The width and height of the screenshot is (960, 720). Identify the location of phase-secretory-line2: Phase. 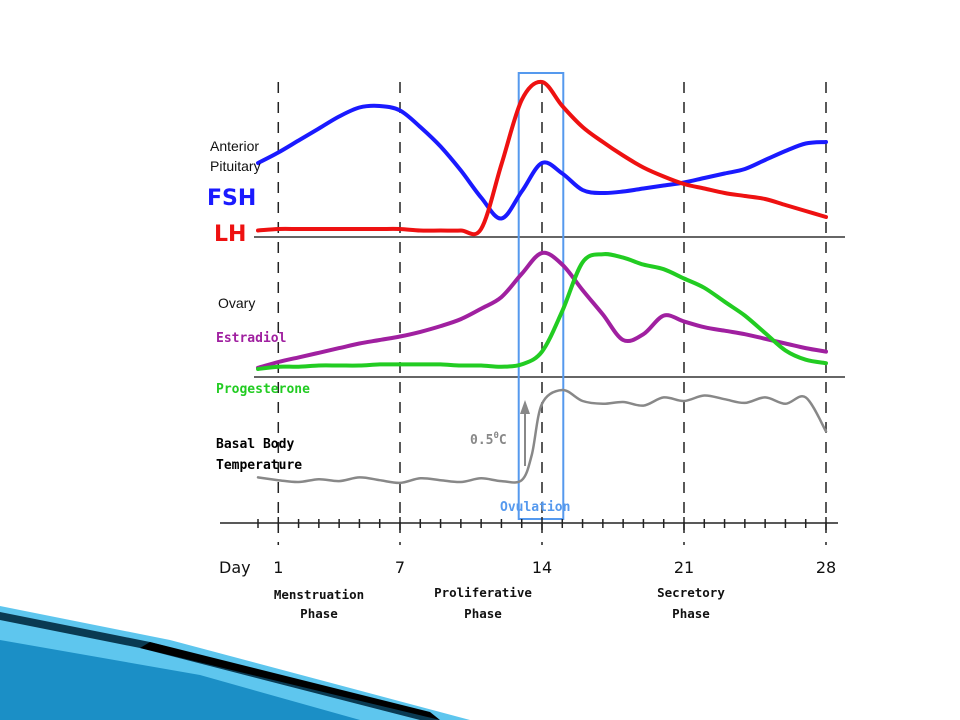
(691, 613).